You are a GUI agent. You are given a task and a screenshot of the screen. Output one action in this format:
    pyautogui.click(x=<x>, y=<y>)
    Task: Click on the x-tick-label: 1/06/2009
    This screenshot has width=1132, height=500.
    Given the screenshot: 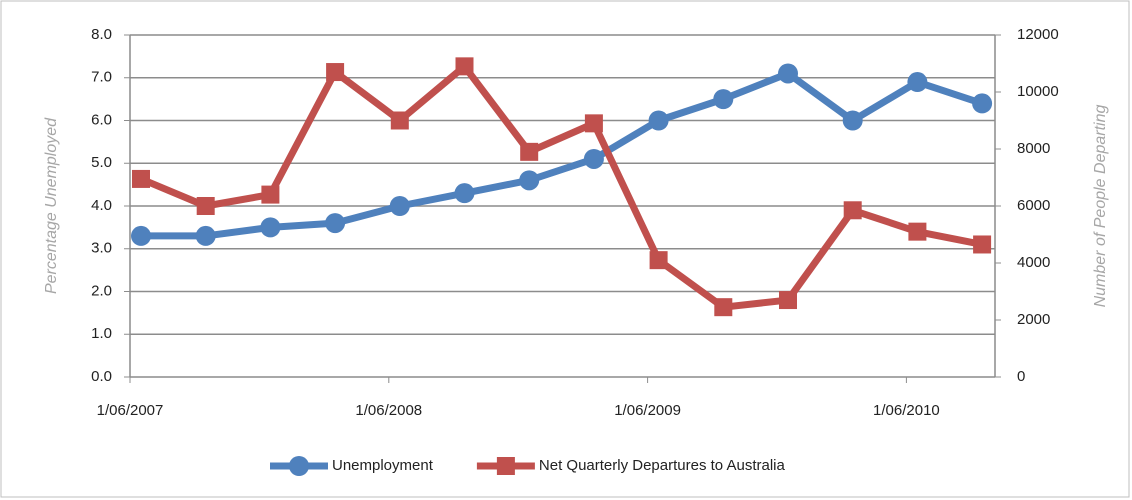 What is the action you would take?
    pyautogui.click(x=647, y=410)
    